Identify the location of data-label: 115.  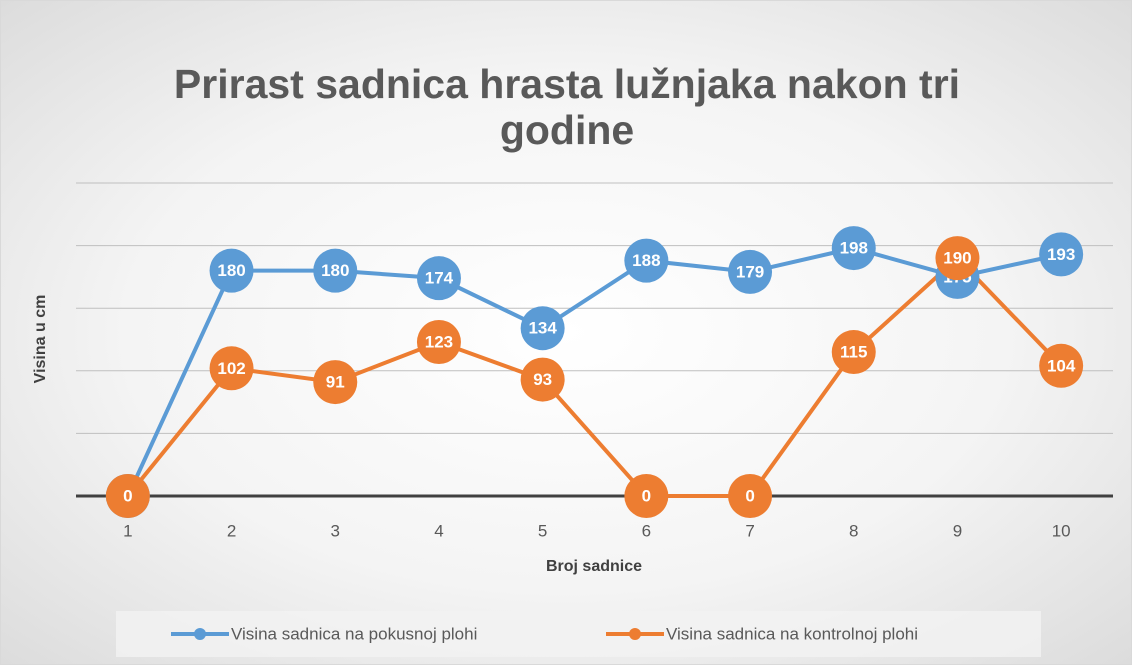
(853, 352).